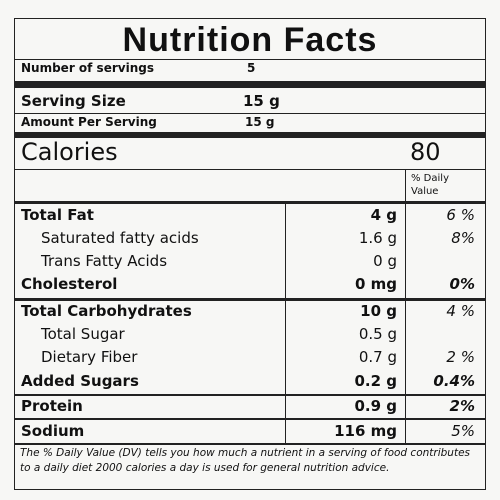 The image size is (500, 500). I want to click on nutrient-amount: 4 g, so click(383, 215).